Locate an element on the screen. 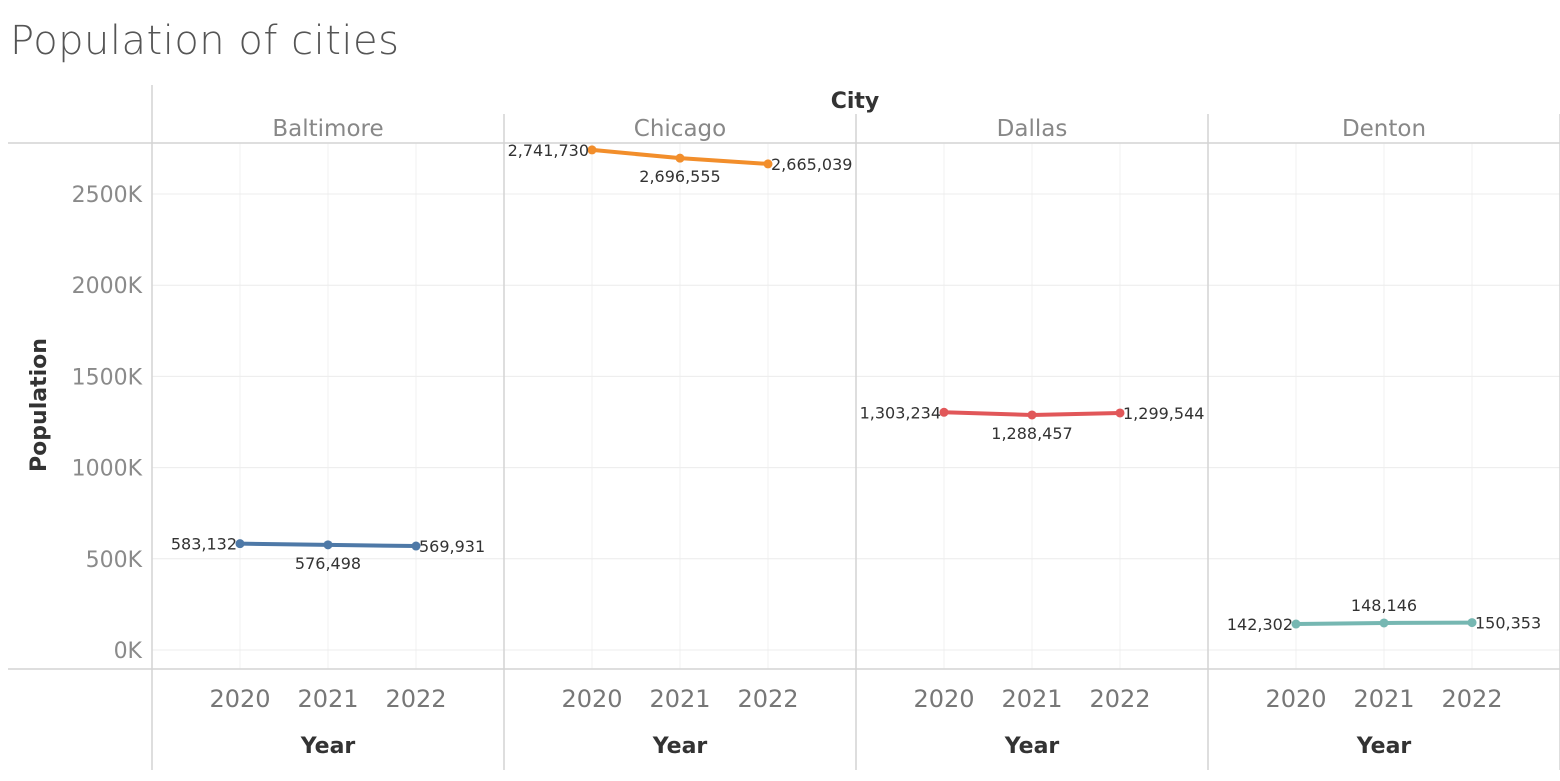 Image resolution: width=1560 pixels, height=781 pixels. data-label: 1,303,234 is located at coordinates (900, 412).